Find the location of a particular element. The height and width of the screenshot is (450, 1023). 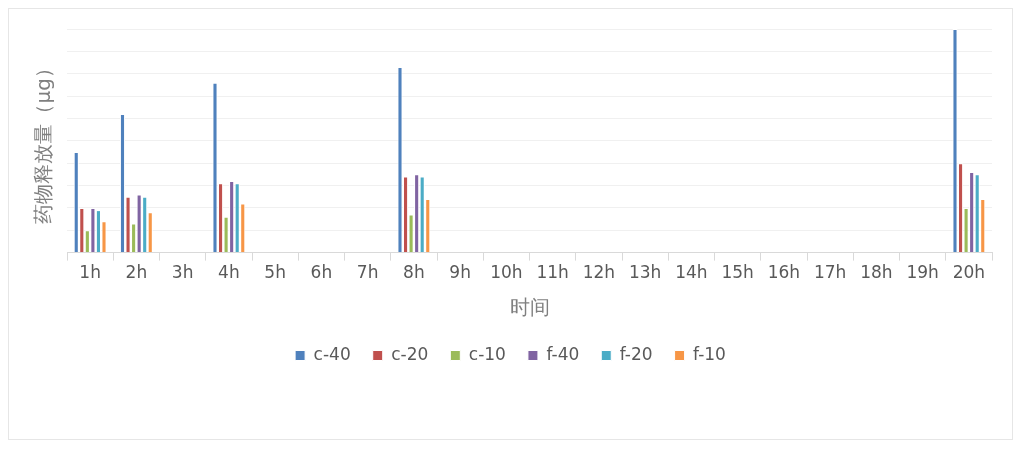

x-tick-label: 15h is located at coordinates (737, 272).